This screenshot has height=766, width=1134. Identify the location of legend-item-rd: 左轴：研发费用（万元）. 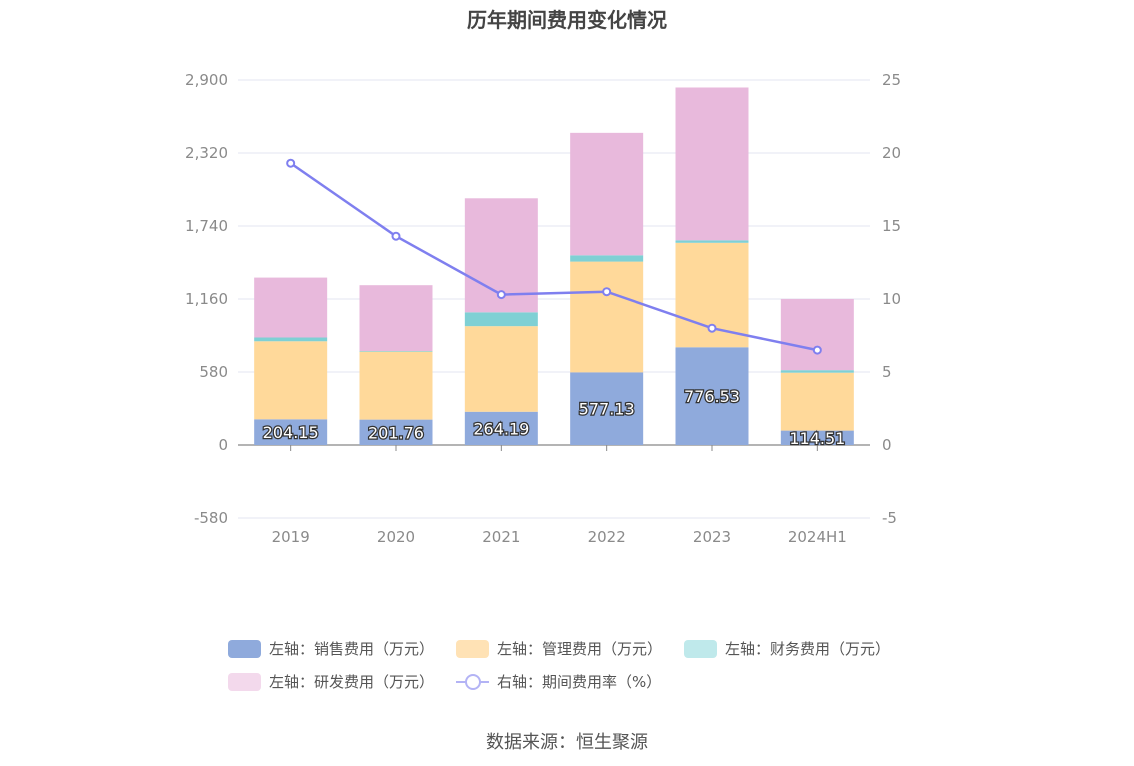
(331, 681).